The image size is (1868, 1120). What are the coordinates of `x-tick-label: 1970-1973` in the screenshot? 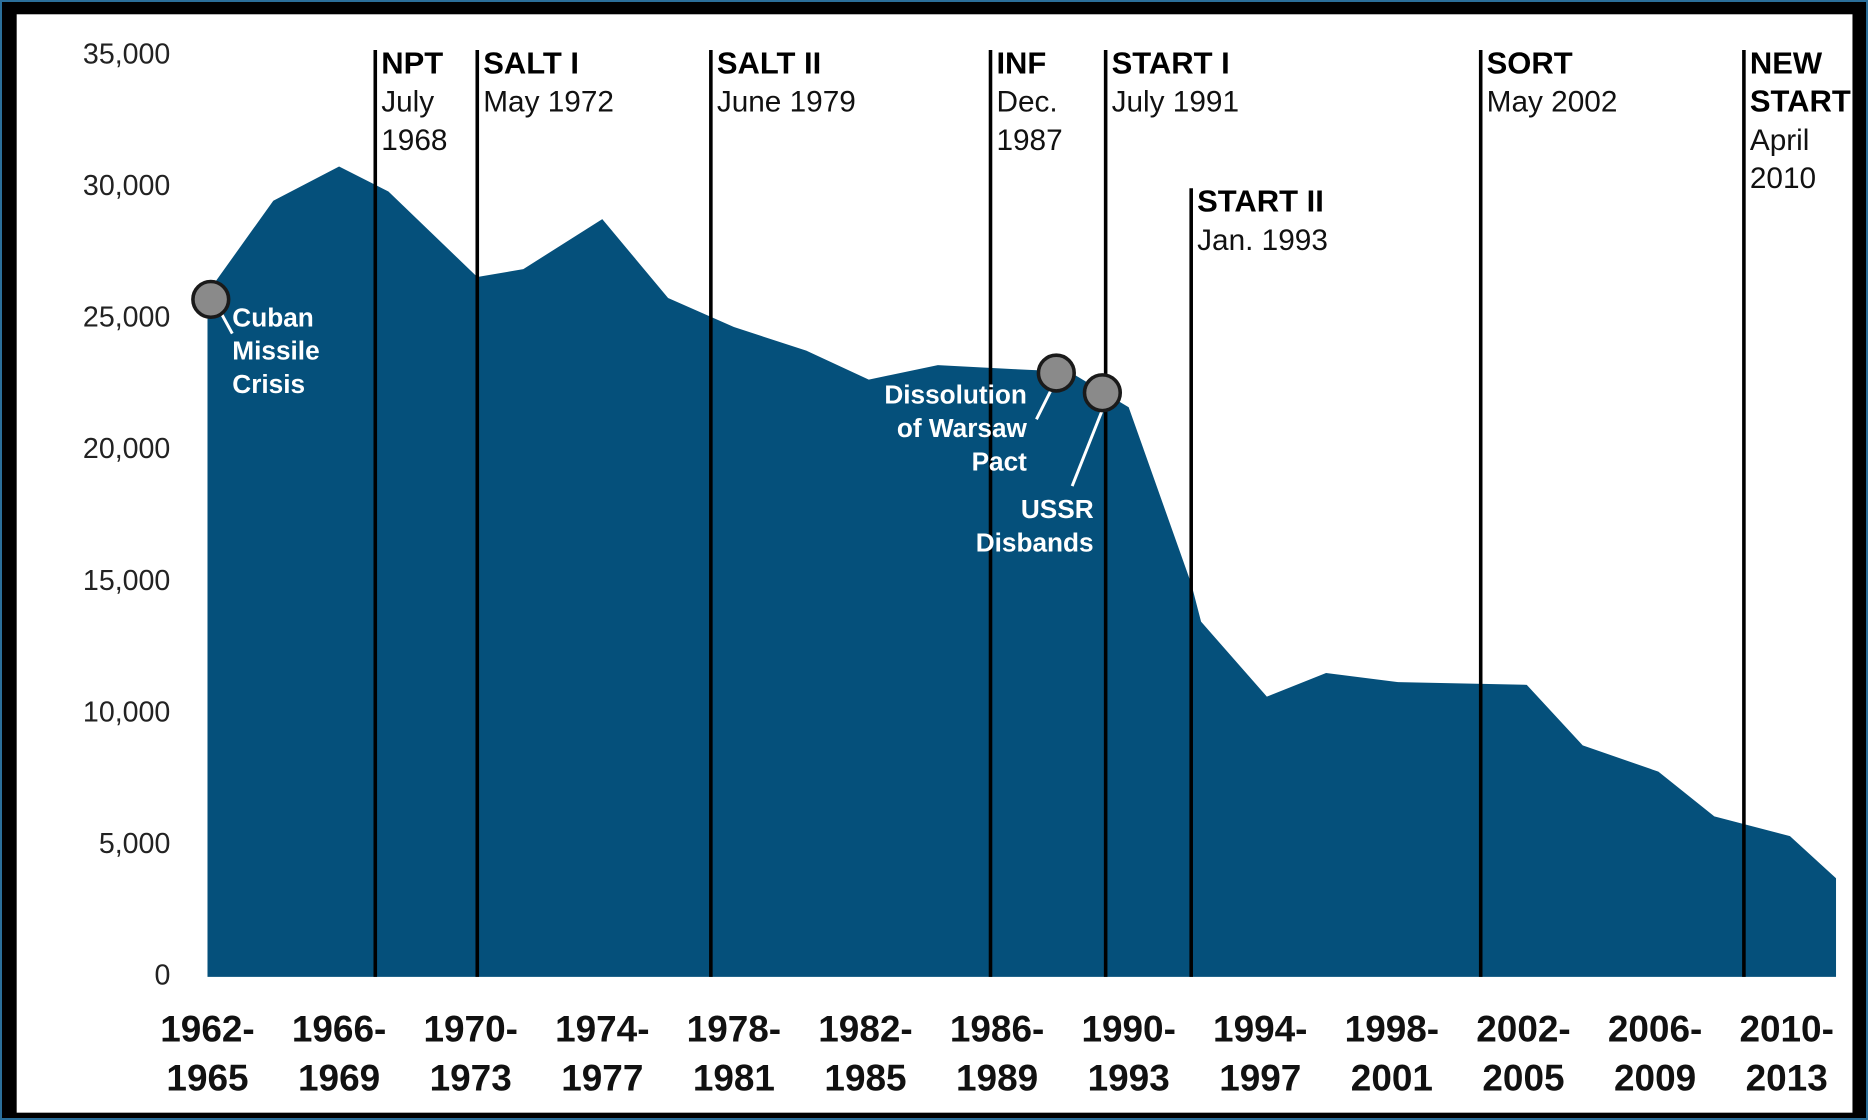 It's located at (470, 1053).